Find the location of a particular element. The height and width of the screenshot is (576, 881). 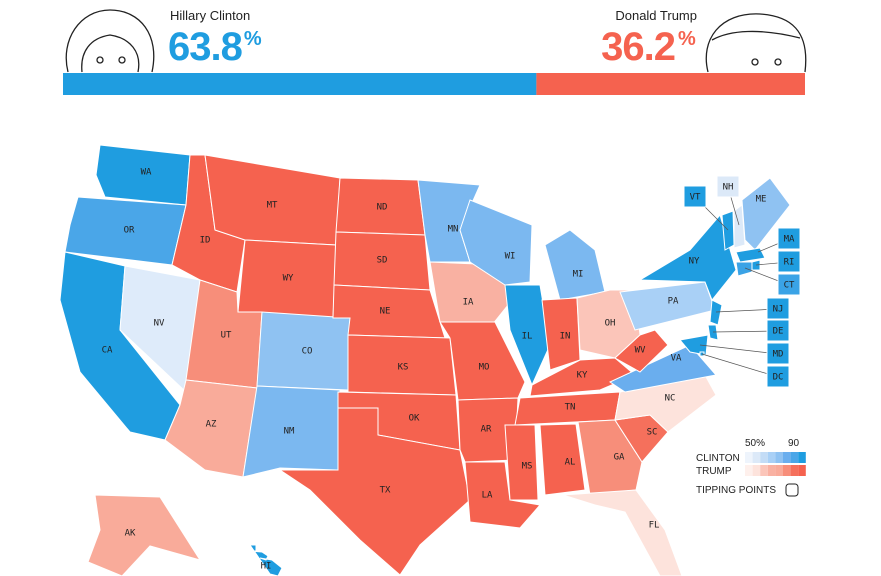

state-label: SD is located at coordinates (382, 261).